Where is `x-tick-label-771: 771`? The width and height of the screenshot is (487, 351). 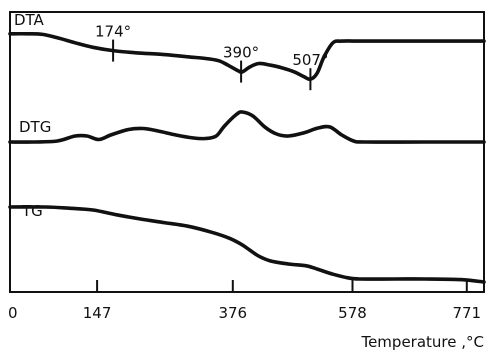 x-tick-label-771: 771 is located at coordinates (466, 313).